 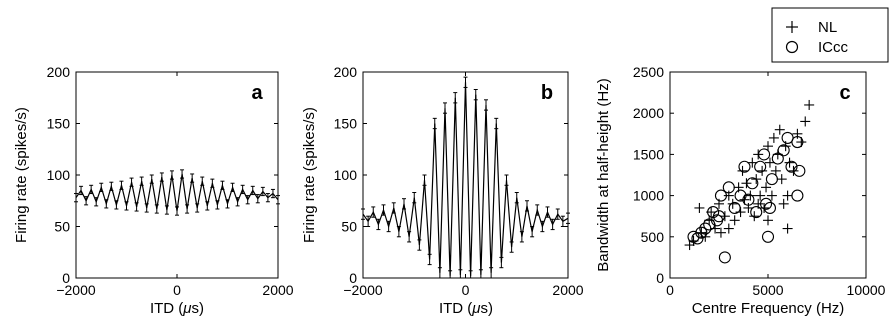 What do you see at coordinates (833, 47) in the screenshot?
I see `legend-label-iccc: ICcc` at bounding box center [833, 47].